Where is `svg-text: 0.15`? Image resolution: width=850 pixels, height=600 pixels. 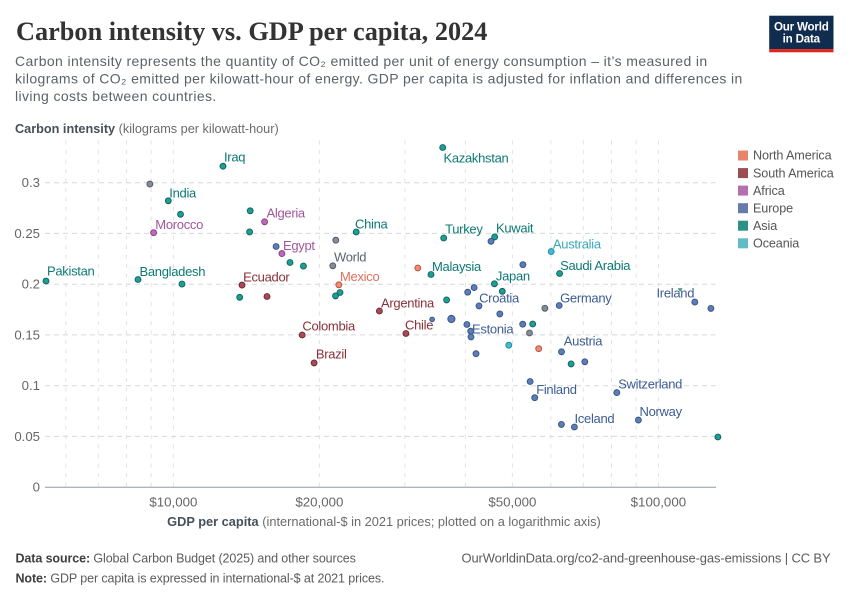 svg-text: 0.15 is located at coordinates (27, 334).